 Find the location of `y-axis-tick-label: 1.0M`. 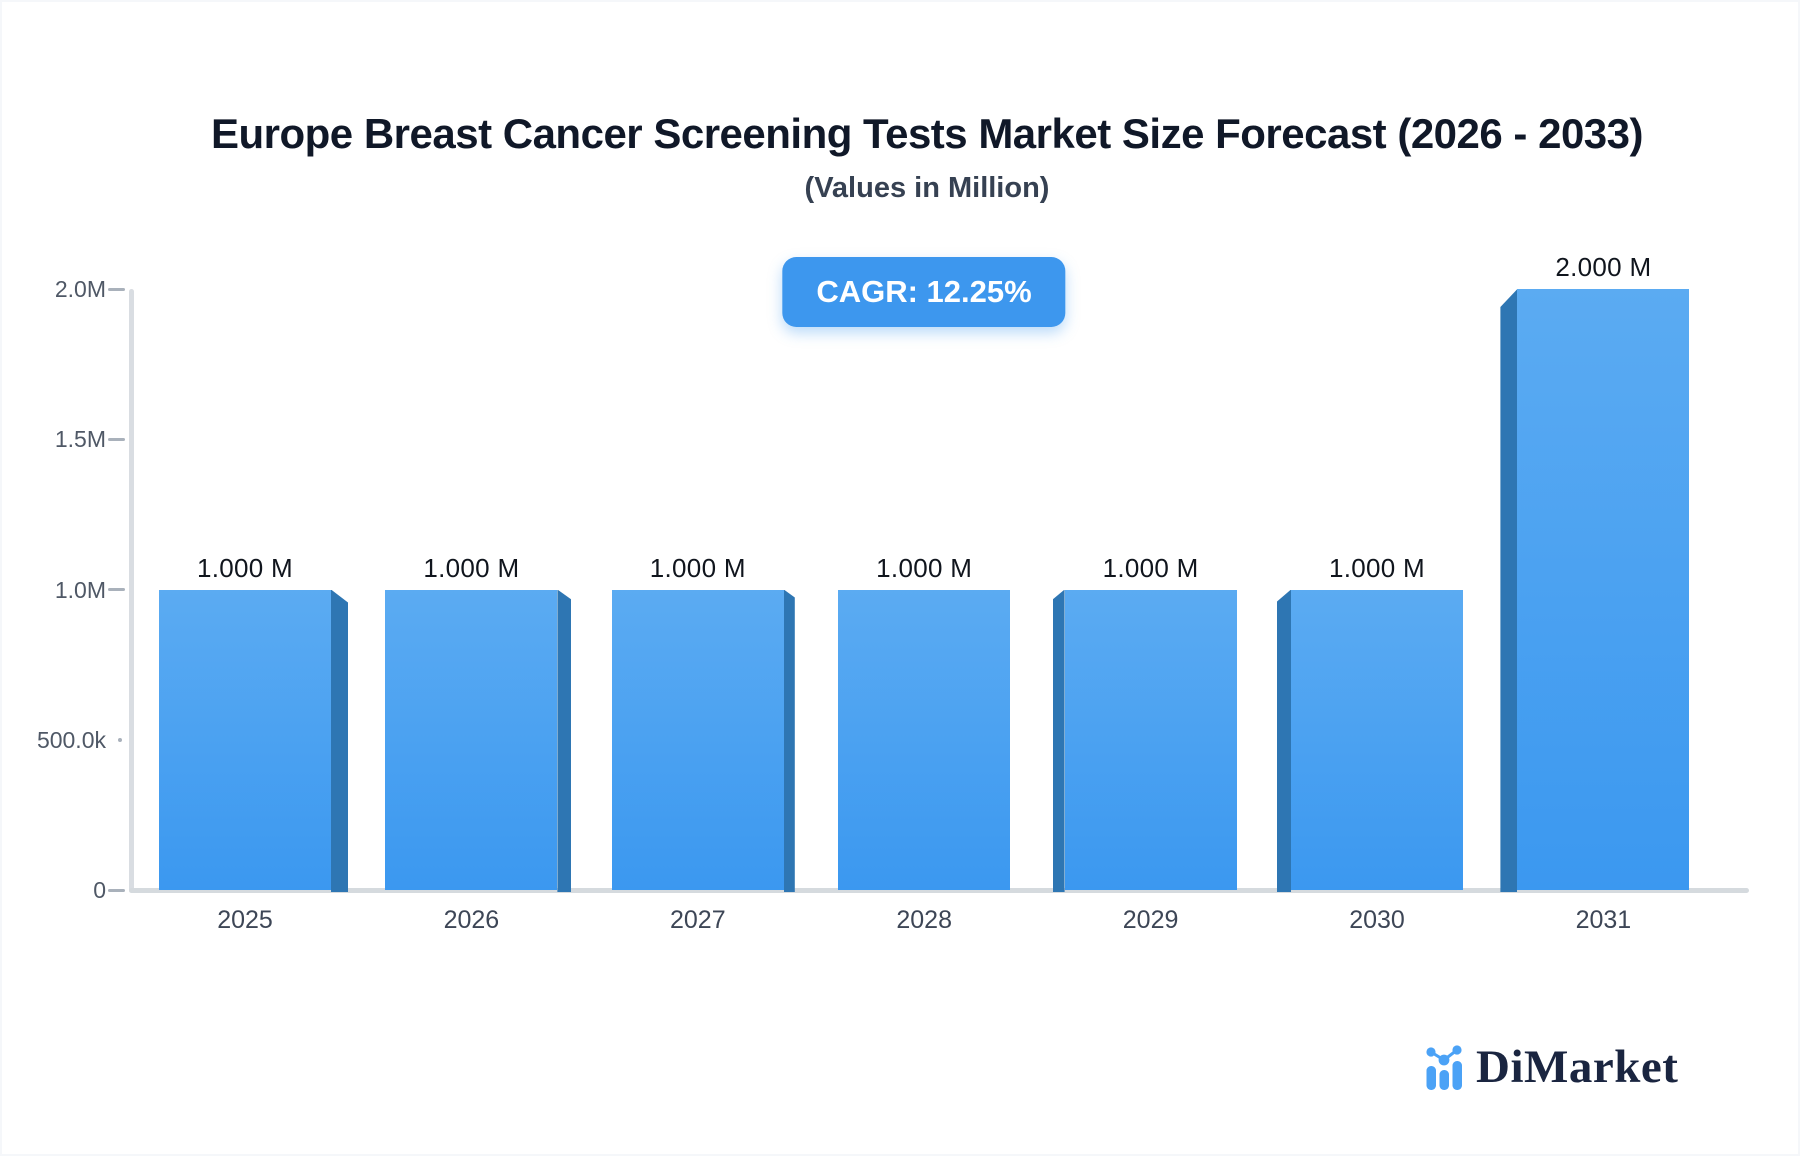

y-axis-tick-label: 1.0M is located at coordinates (80, 589).